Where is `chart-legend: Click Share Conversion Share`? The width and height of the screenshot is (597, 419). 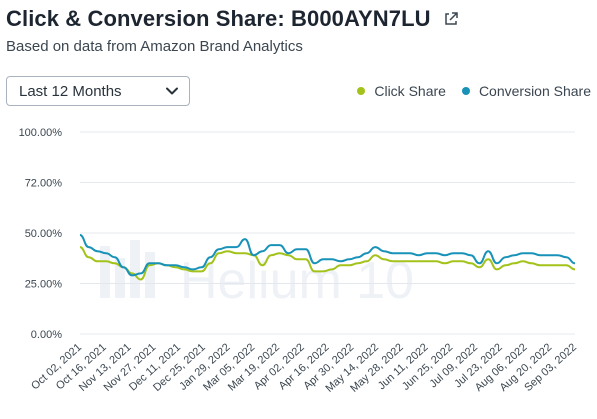
chart-legend: Click Share Conversion Share is located at coordinates (466, 91).